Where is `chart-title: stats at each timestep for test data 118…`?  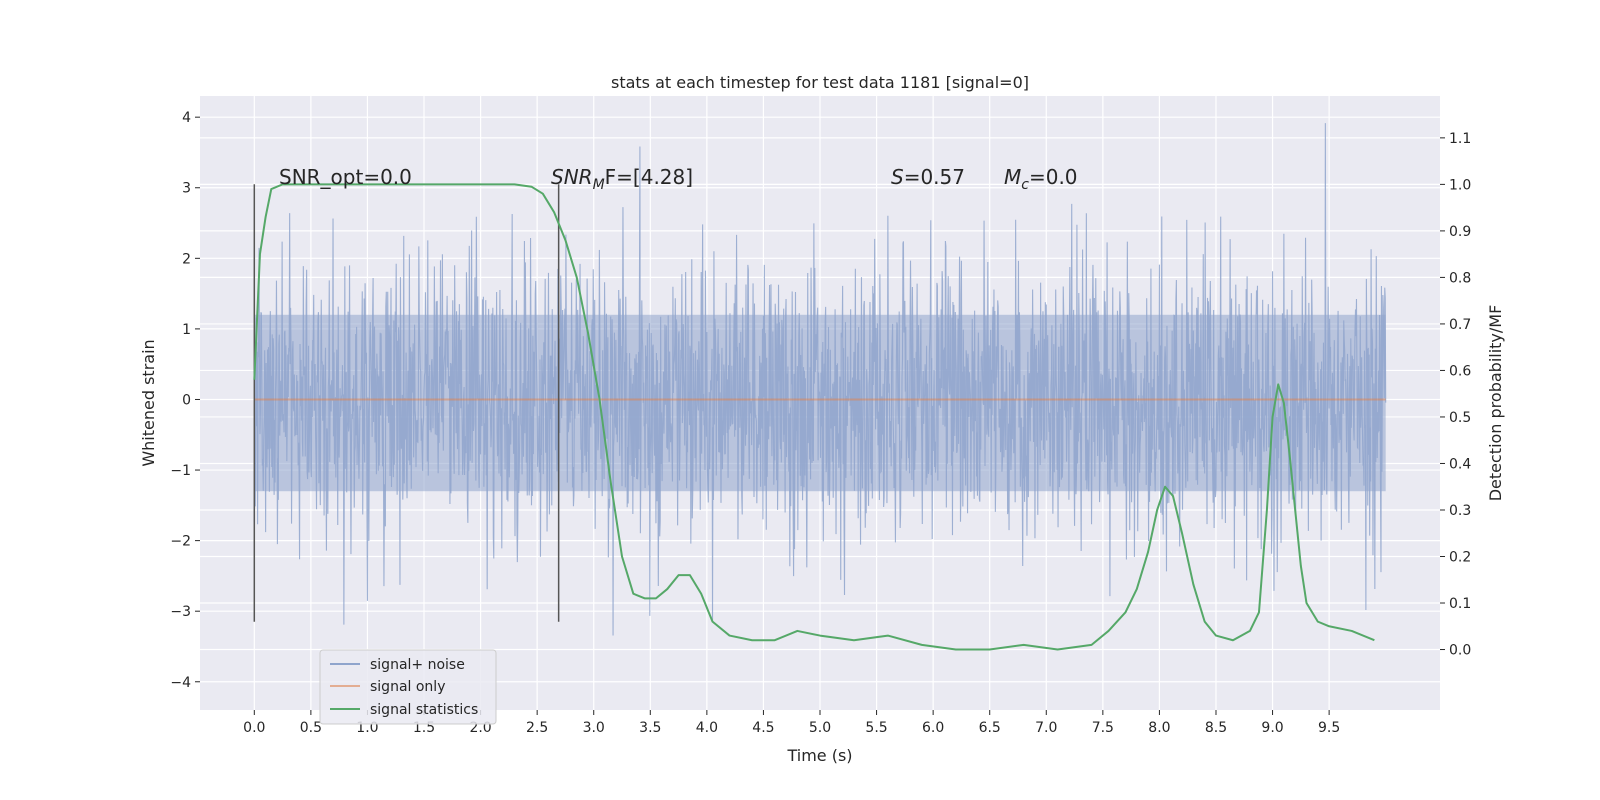 chart-title: stats at each timestep for test data 118… is located at coordinates (820, 82).